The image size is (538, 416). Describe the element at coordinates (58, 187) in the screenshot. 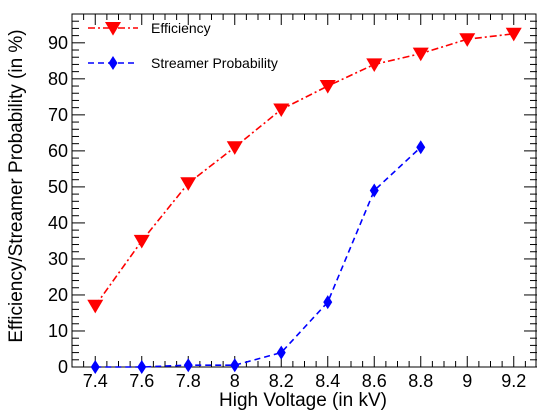

I see `y-tick-label: 50` at that location.